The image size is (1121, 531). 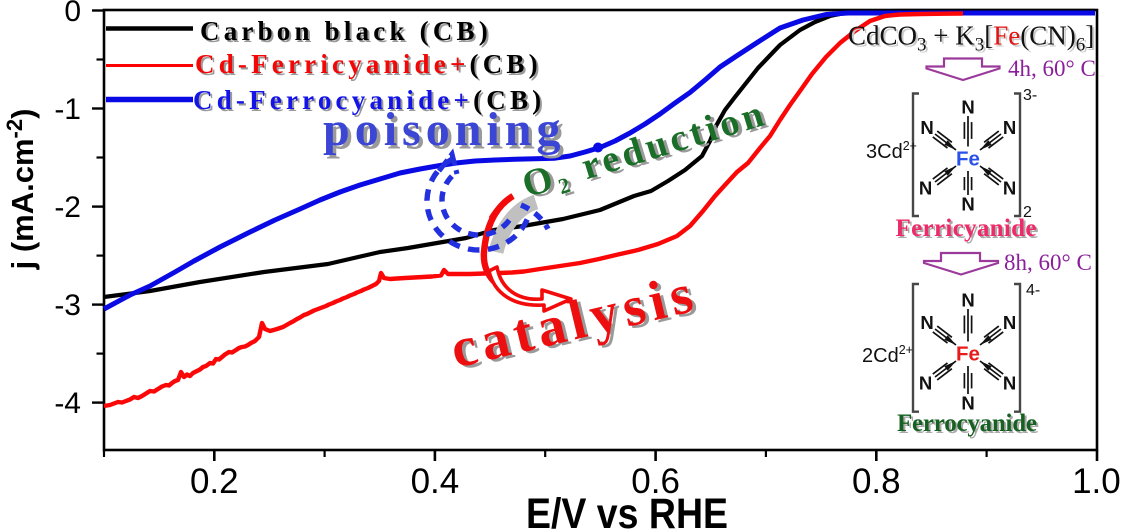 What do you see at coordinates (887, 355) in the screenshot?
I see `svg-text: 2Cd2+` at bounding box center [887, 355].